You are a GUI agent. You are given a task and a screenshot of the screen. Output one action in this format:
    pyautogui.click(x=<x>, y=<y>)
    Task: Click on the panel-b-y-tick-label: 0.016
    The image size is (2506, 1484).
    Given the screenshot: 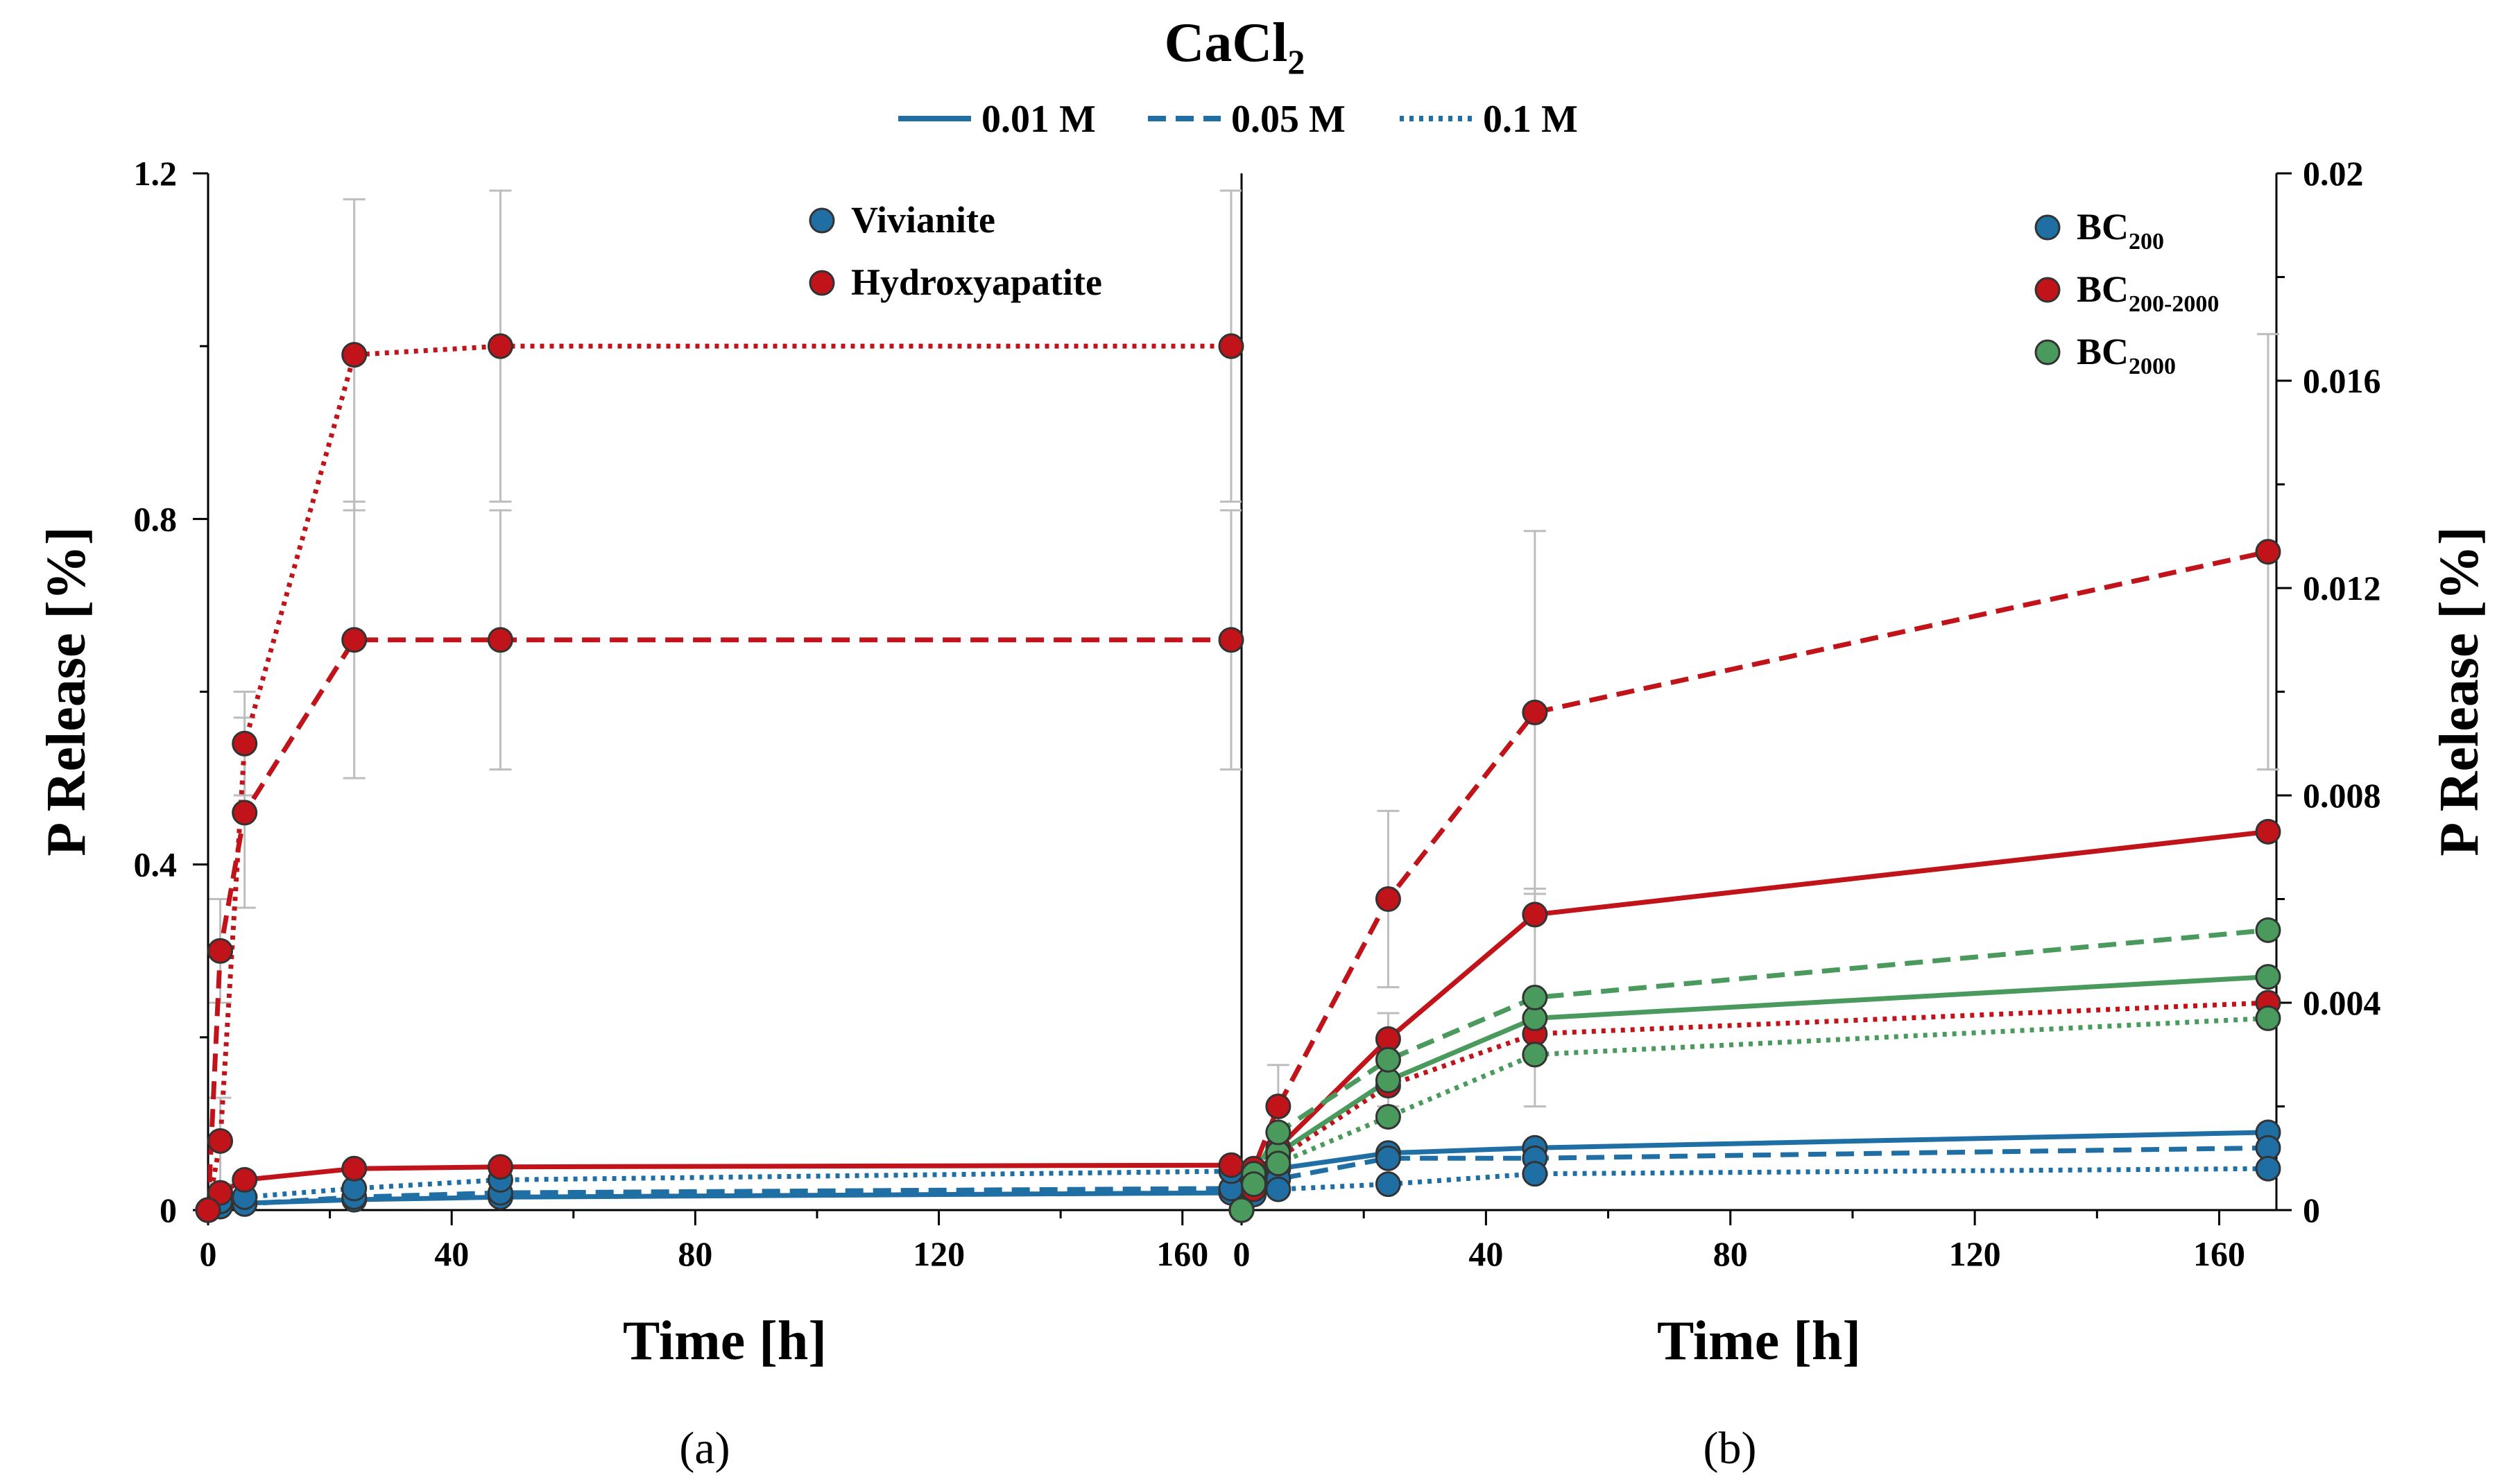 What is the action you would take?
    pyautogui.click(x=2342, y=380)
    